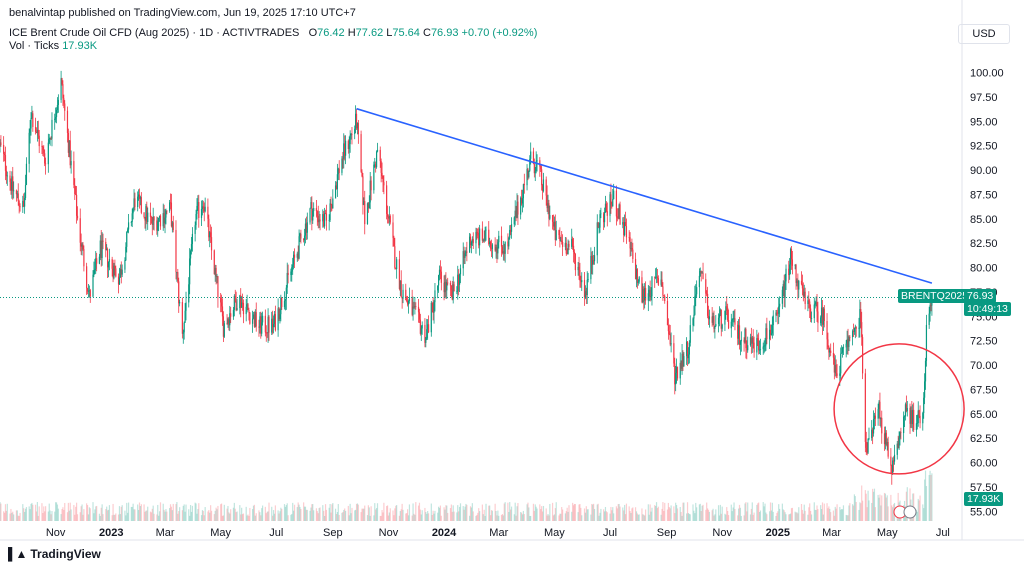 Image resolution: width=1024 pixels, height=568 pixels. What do you see at coordinates (984, 195) in the screenshot?
I see `y-tick-label: 87.50` at bounding box center [984, 195].